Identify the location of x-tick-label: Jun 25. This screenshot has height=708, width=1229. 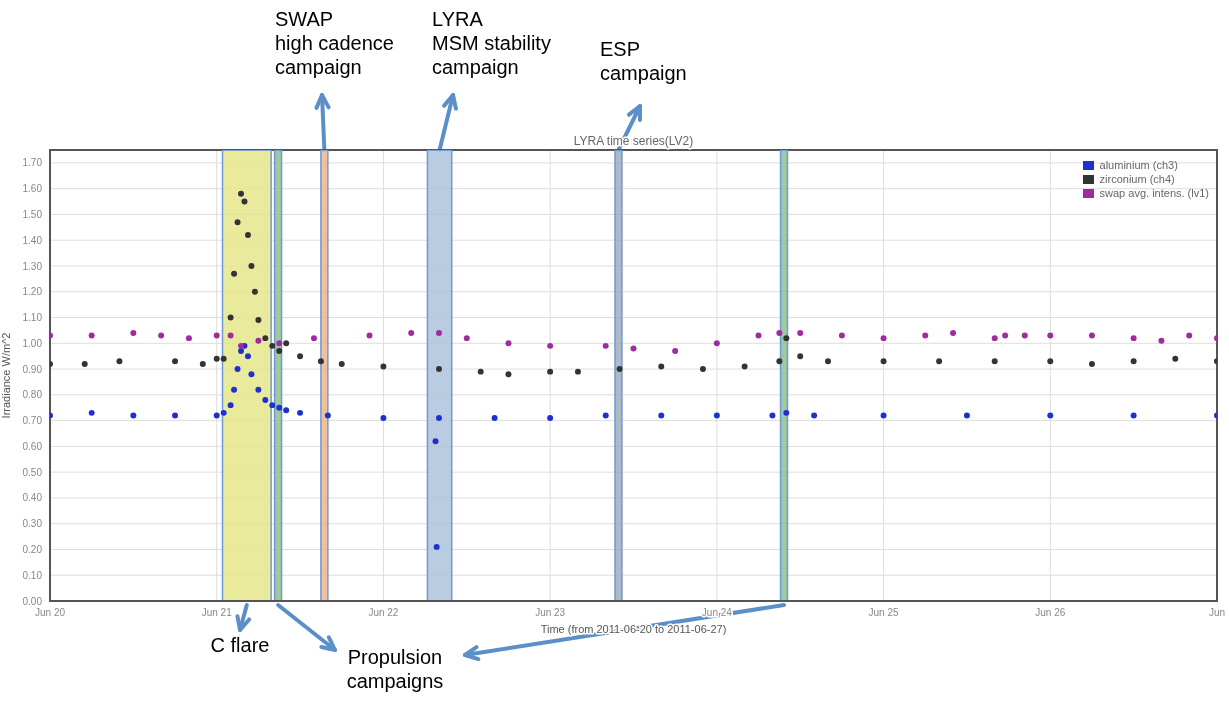
(884, 613).